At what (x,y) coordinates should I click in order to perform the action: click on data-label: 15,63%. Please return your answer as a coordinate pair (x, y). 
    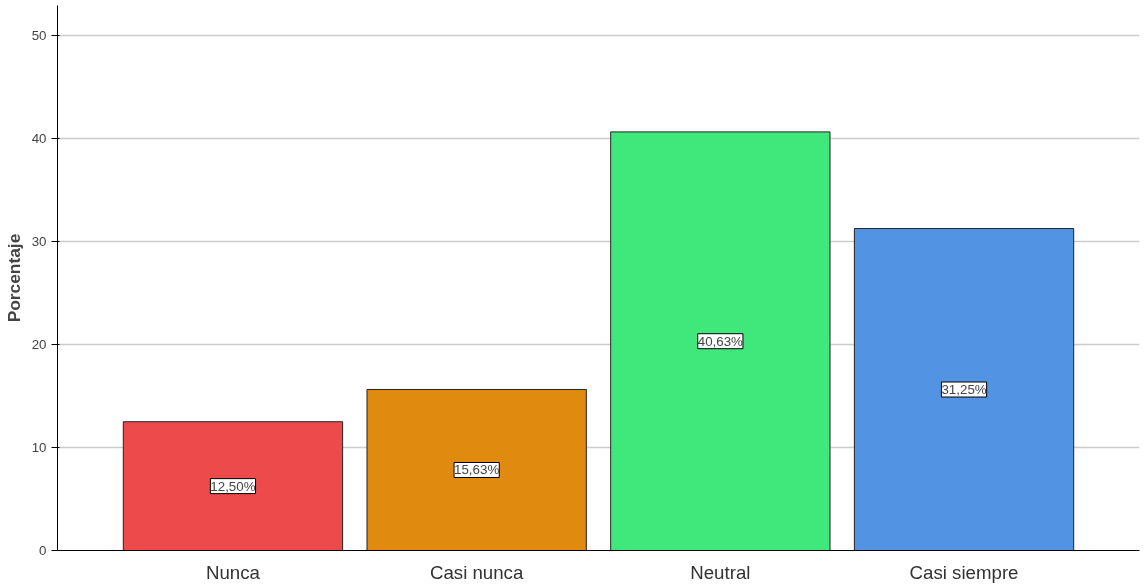
    Looking at the image, I should click on (477, 470).